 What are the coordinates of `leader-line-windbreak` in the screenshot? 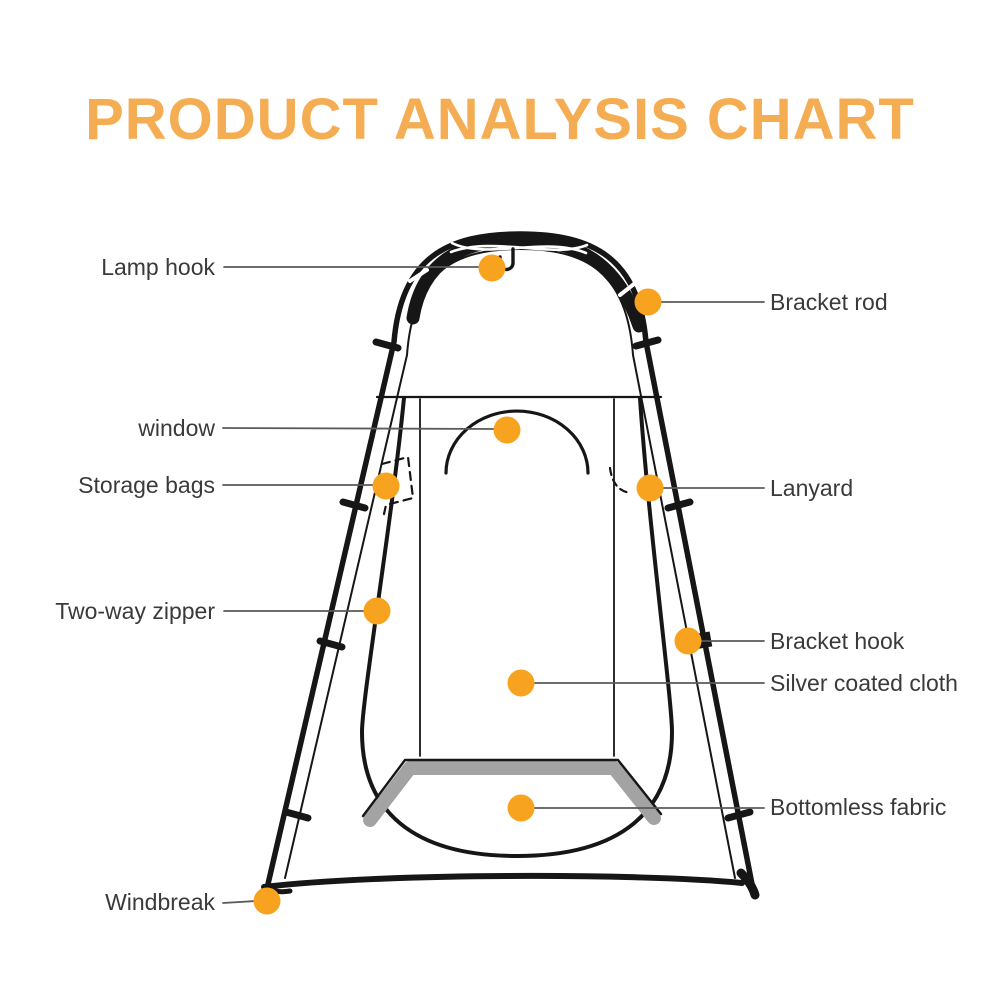 It's located at (239, 902).